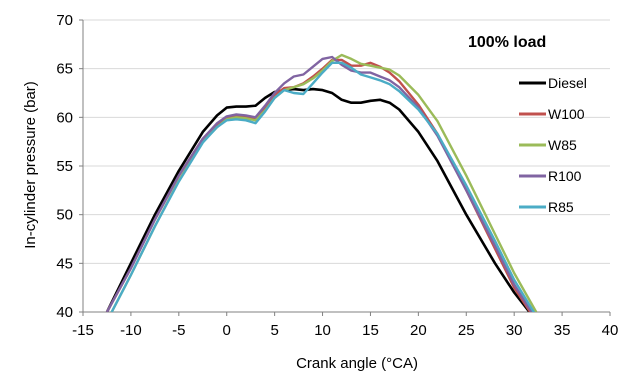  What do you see at coordinates (64, 117) in the screenshot?
I see `y-tick-label-4: 60` at bounding box center [64, 117].